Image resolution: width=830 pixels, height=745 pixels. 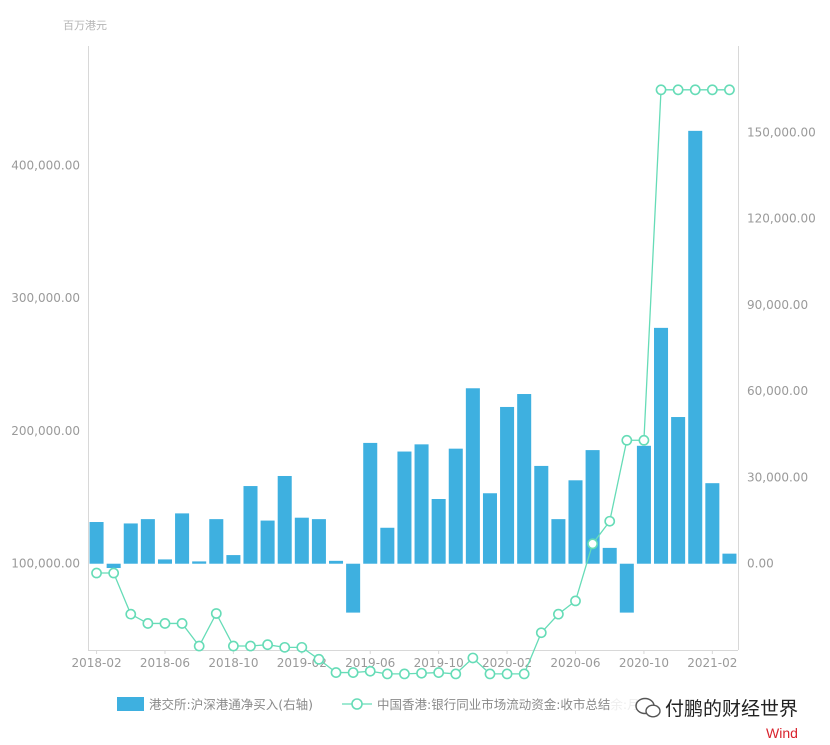 I want to click on left-axis-ticks: 100,000.00 200,000.00 300,000.00 400,000.00, so click(x=45, y=364).